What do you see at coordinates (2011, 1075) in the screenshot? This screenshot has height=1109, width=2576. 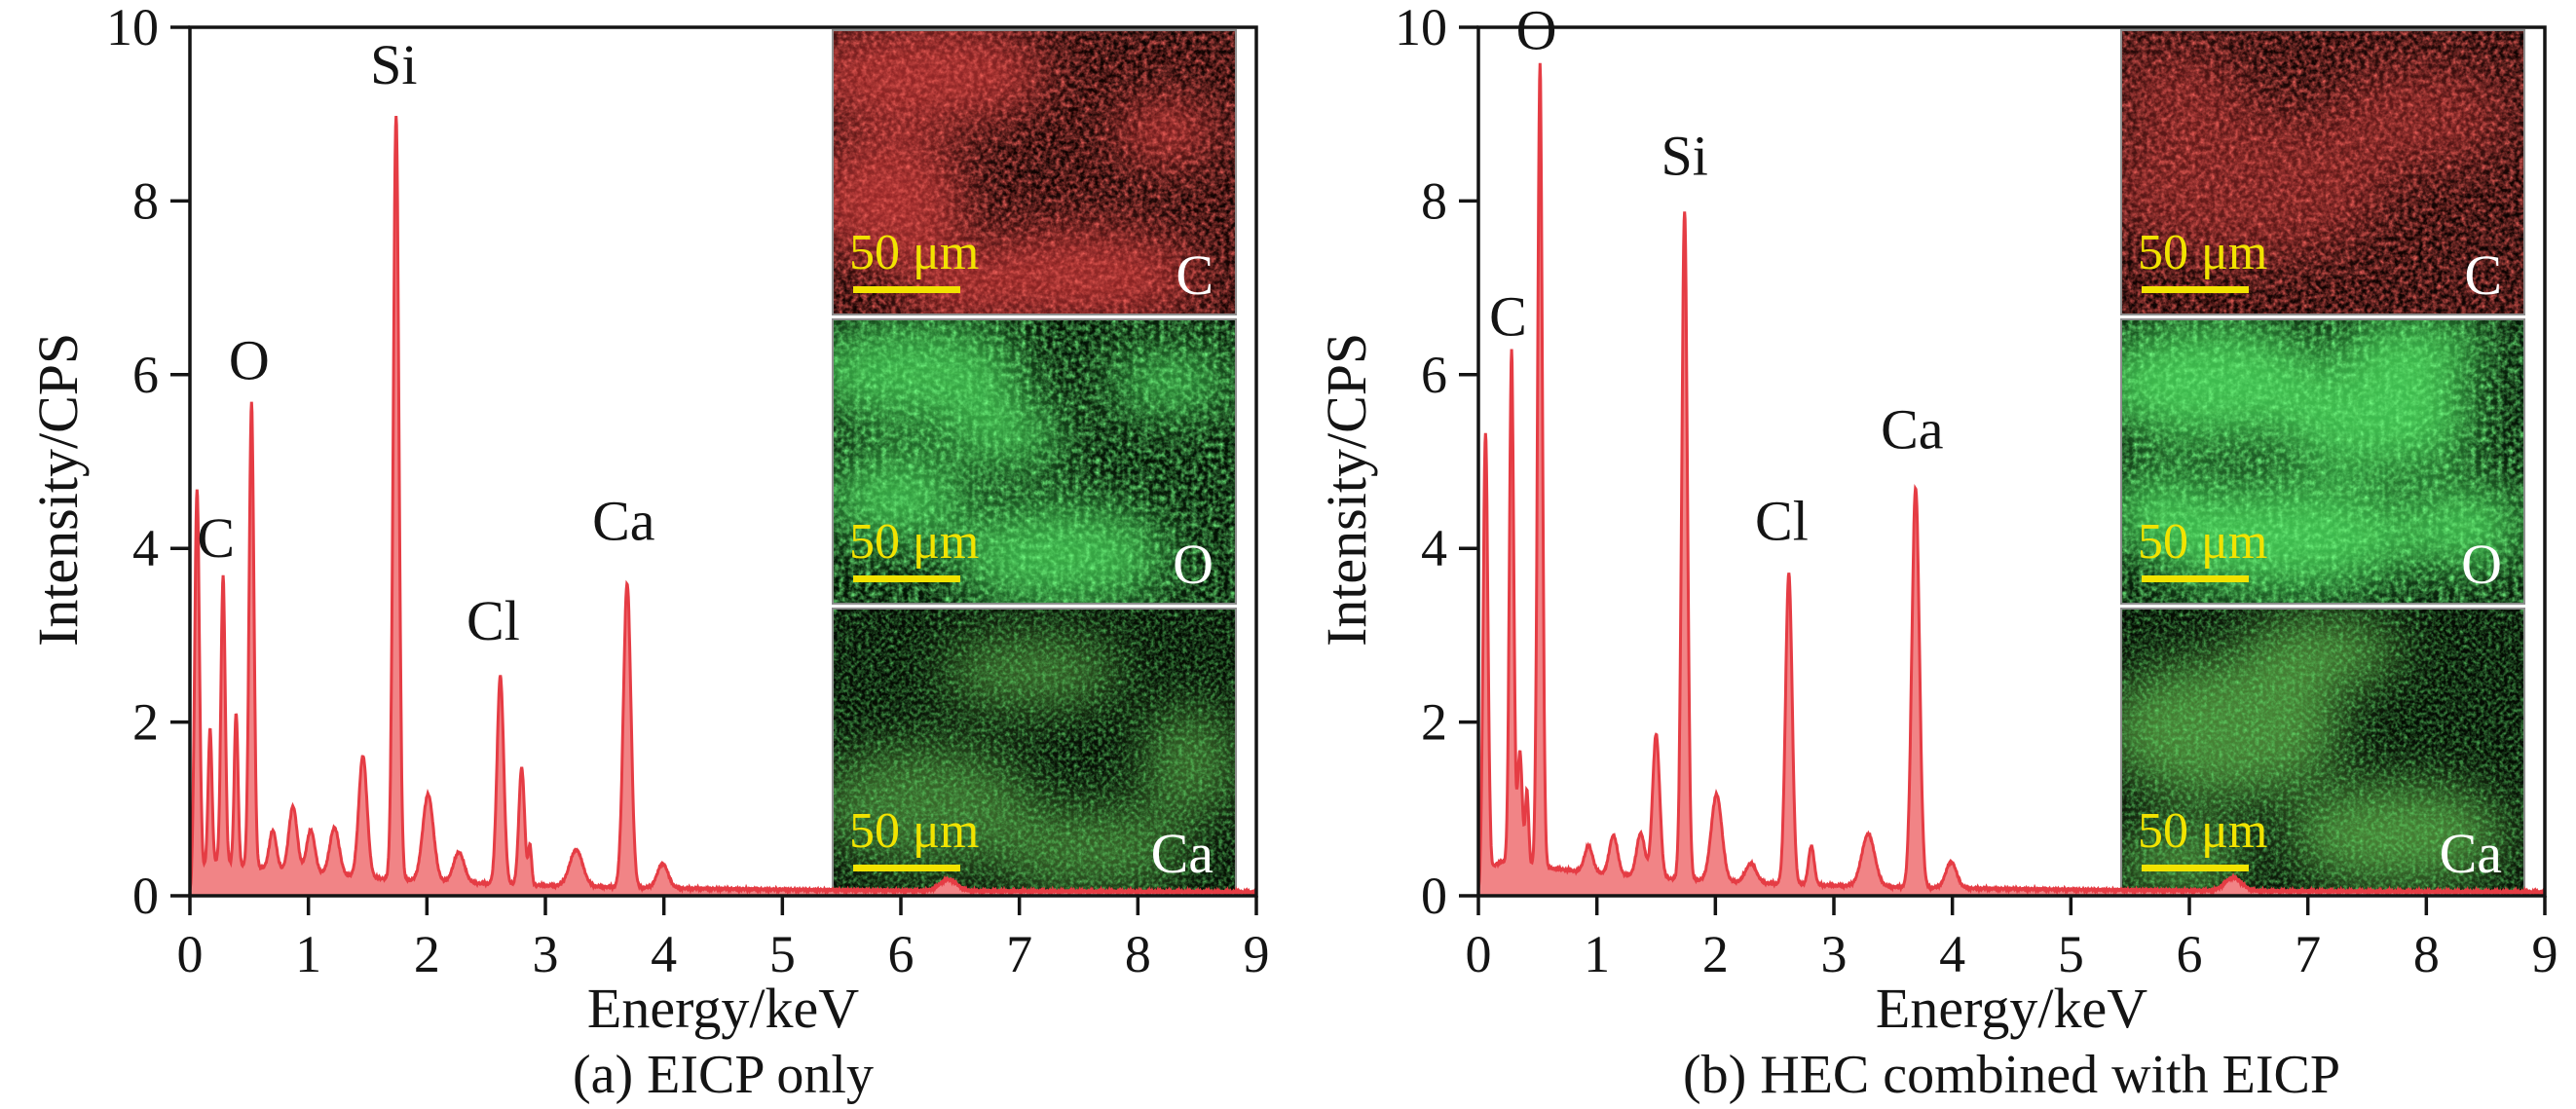 I see `panel-caption: (b) HEC combined with EICP` at bounding box center [2011, 1075].